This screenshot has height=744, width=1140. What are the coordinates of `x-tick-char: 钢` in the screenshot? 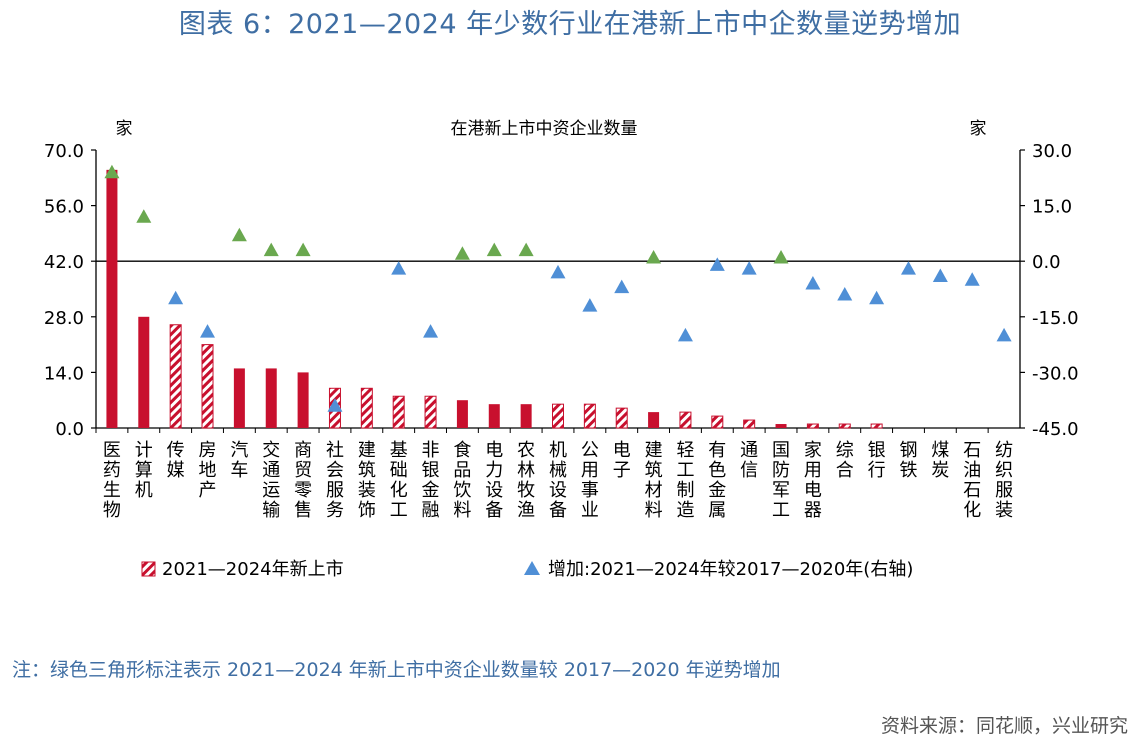 It's located at (908, 450).